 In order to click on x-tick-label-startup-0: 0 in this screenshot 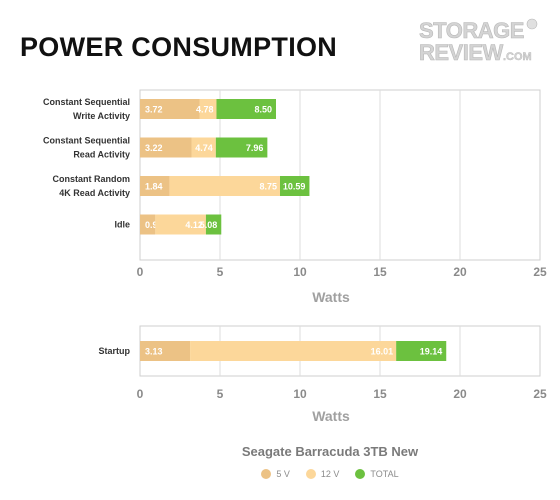, I will do `click(140, 394)`.